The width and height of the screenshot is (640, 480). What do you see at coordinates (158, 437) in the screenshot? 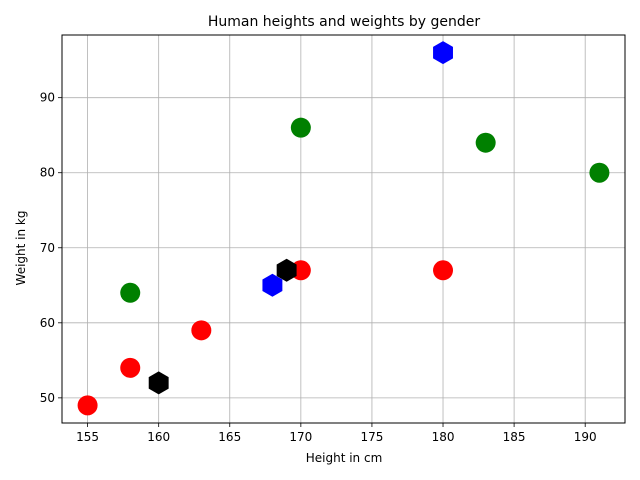
I see `x-tick-label: 160` at bounding box center [158, 437].